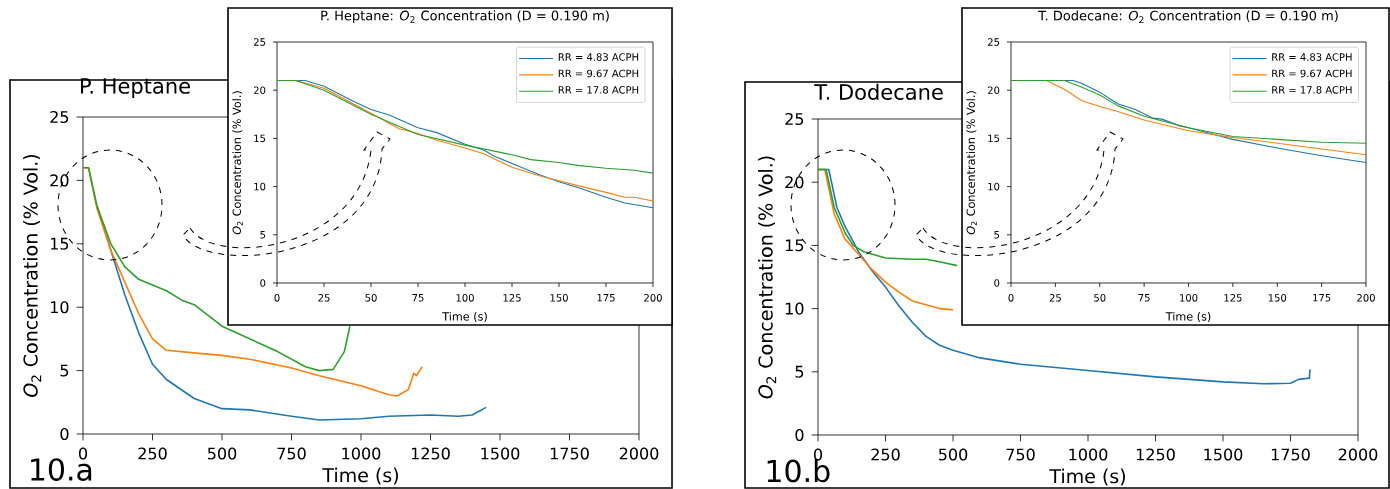 This screenshot has width=1390, height=489. I want to click on chart-title: P. Heptane: O$_{2}$ Concentration (D = 0.190 m), so click(465, 16).